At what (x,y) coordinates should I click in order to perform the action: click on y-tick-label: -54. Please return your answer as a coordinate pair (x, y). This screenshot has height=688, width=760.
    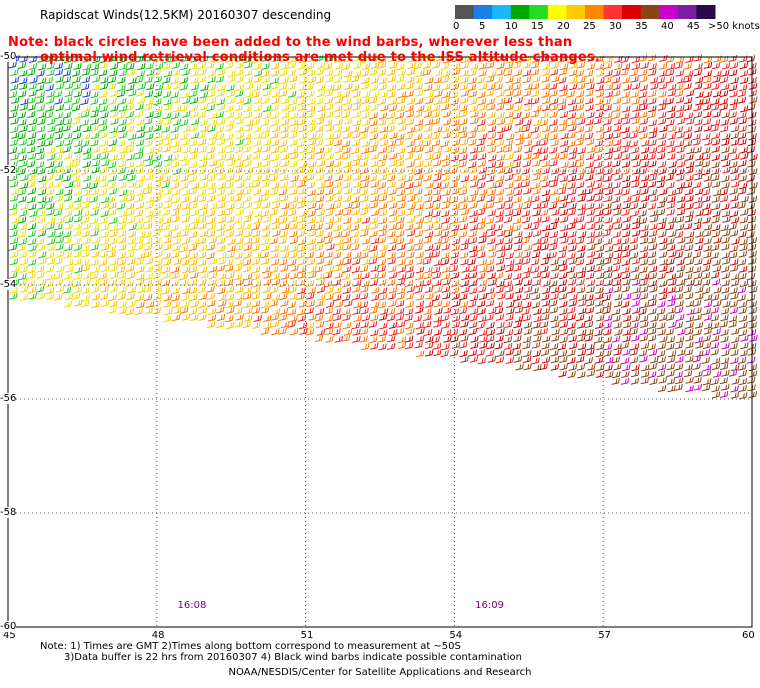
    Looking at the image, I should click on (8, 284).